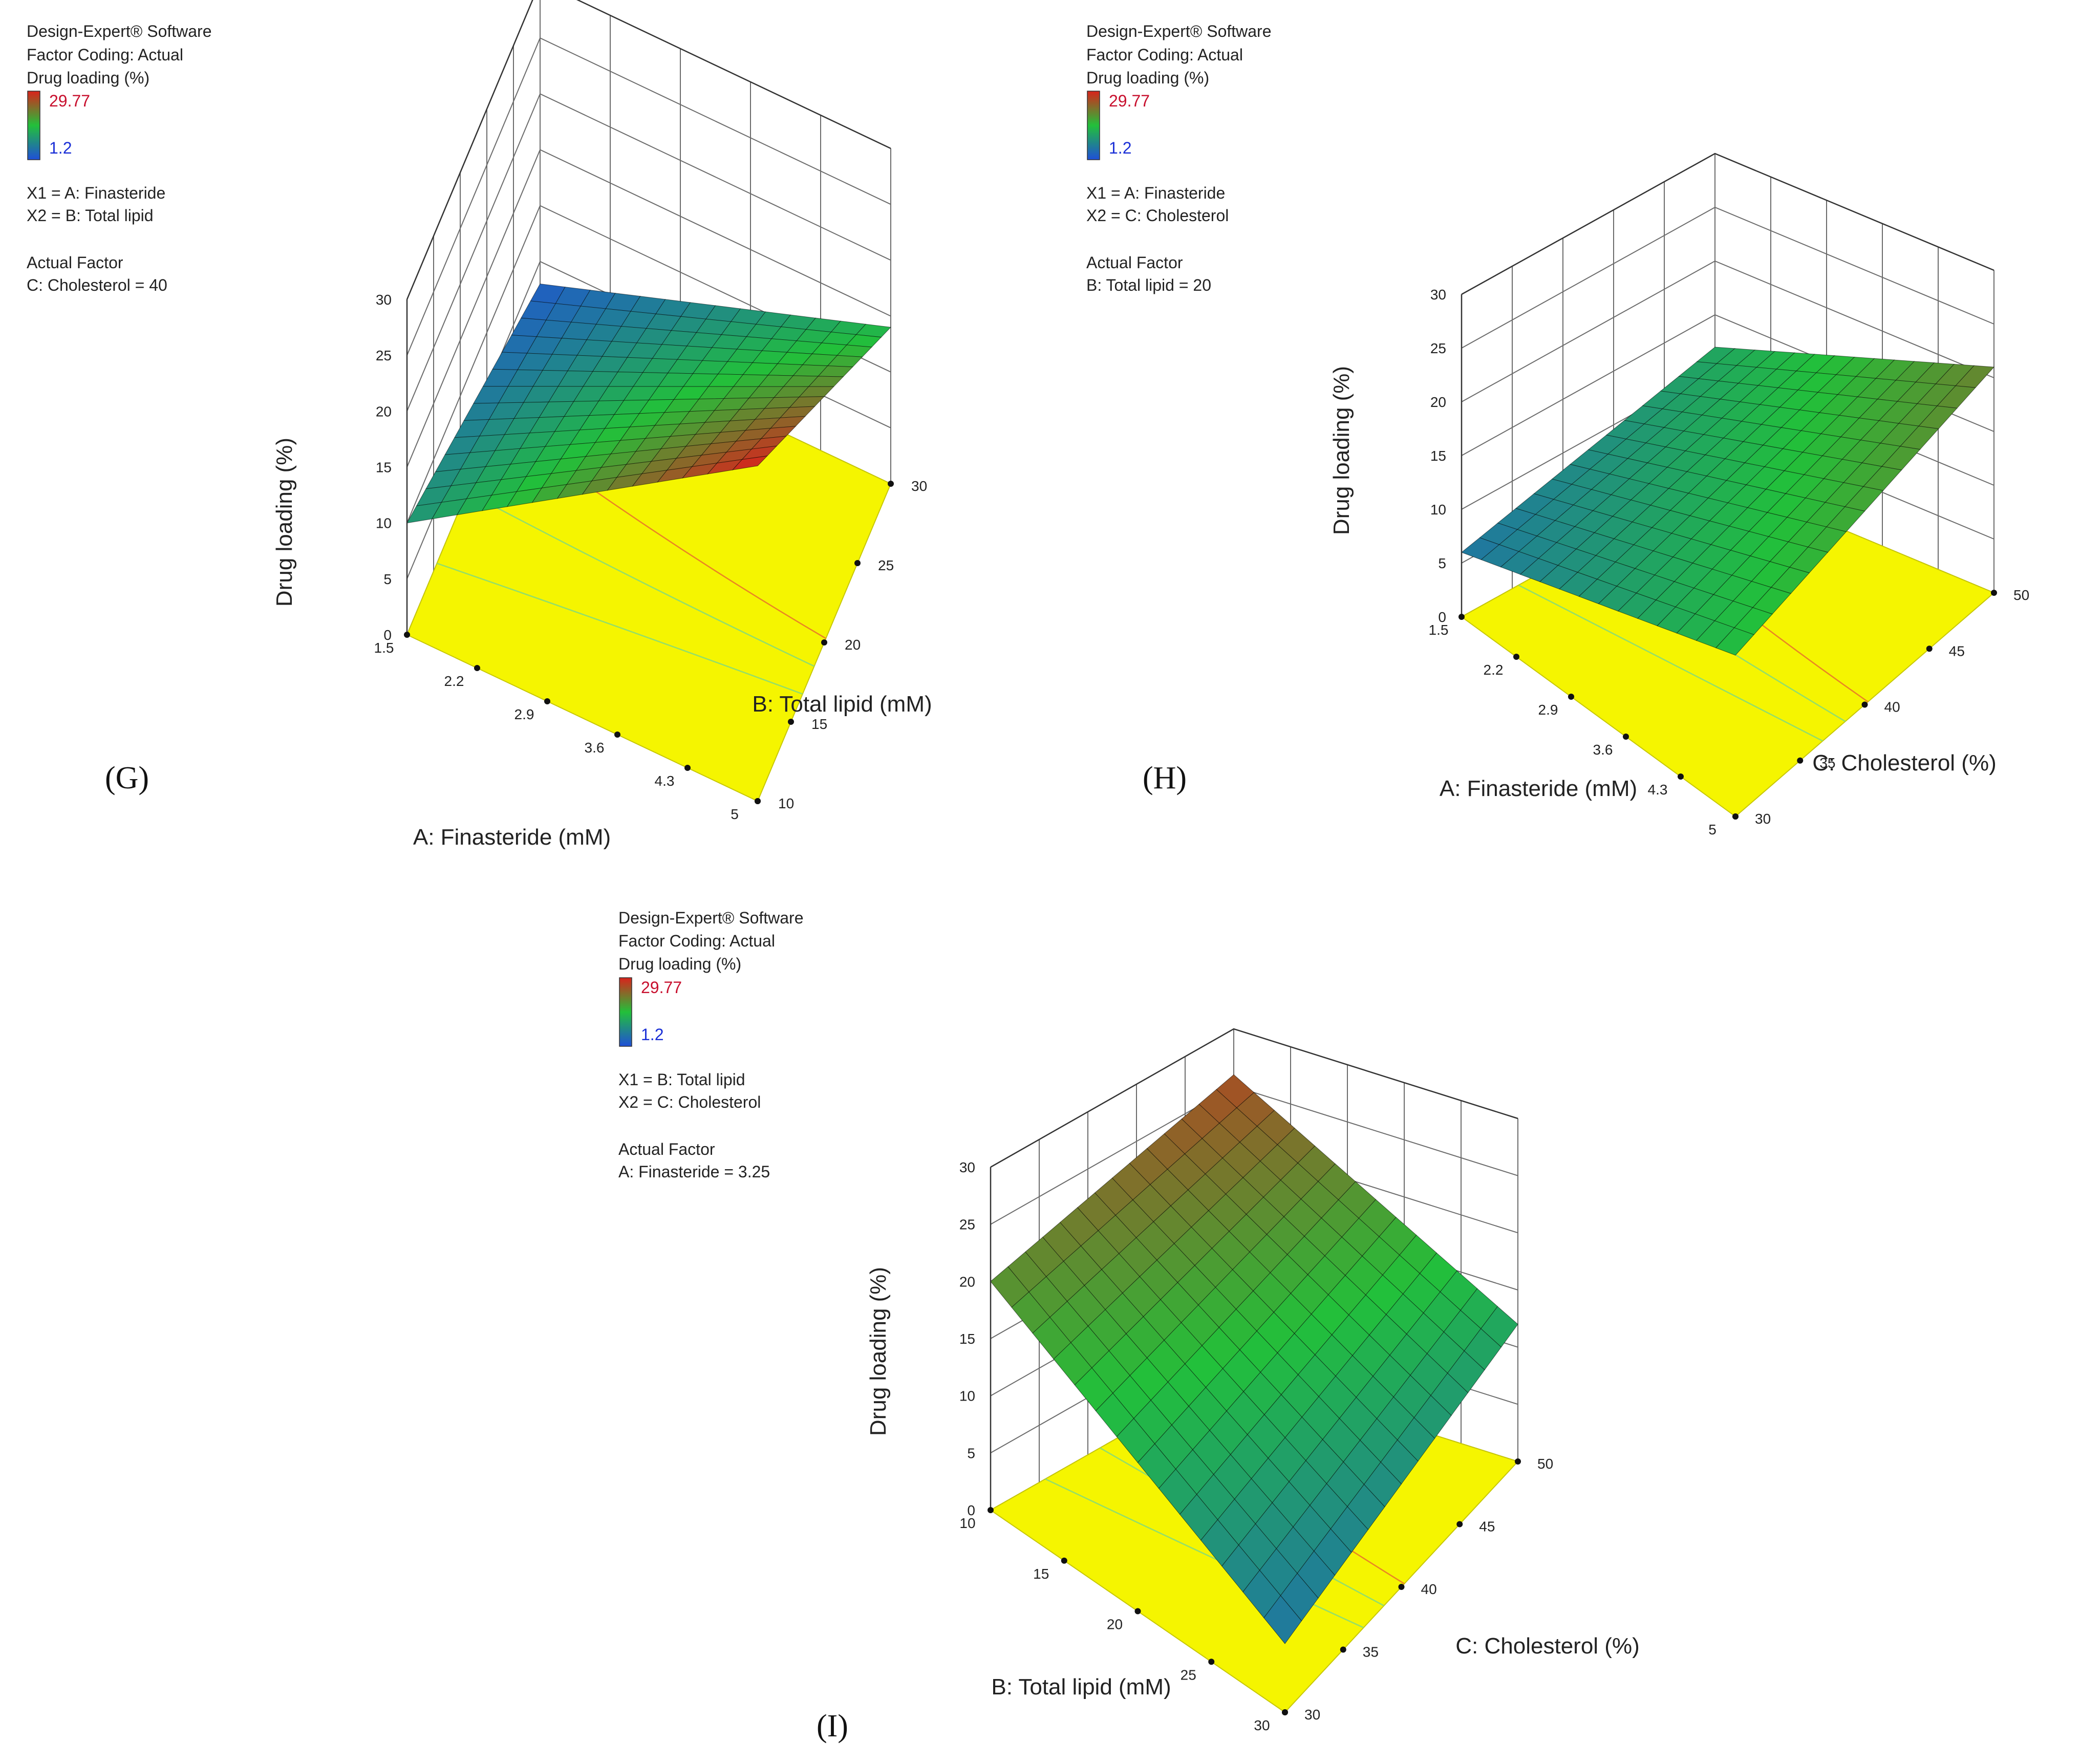 The image size is (2081, 1764). What do you see at coordinates (1165, 778) in the screenshot?
I see `panel-label-h: (H)` at bounding box center [1165, 778].